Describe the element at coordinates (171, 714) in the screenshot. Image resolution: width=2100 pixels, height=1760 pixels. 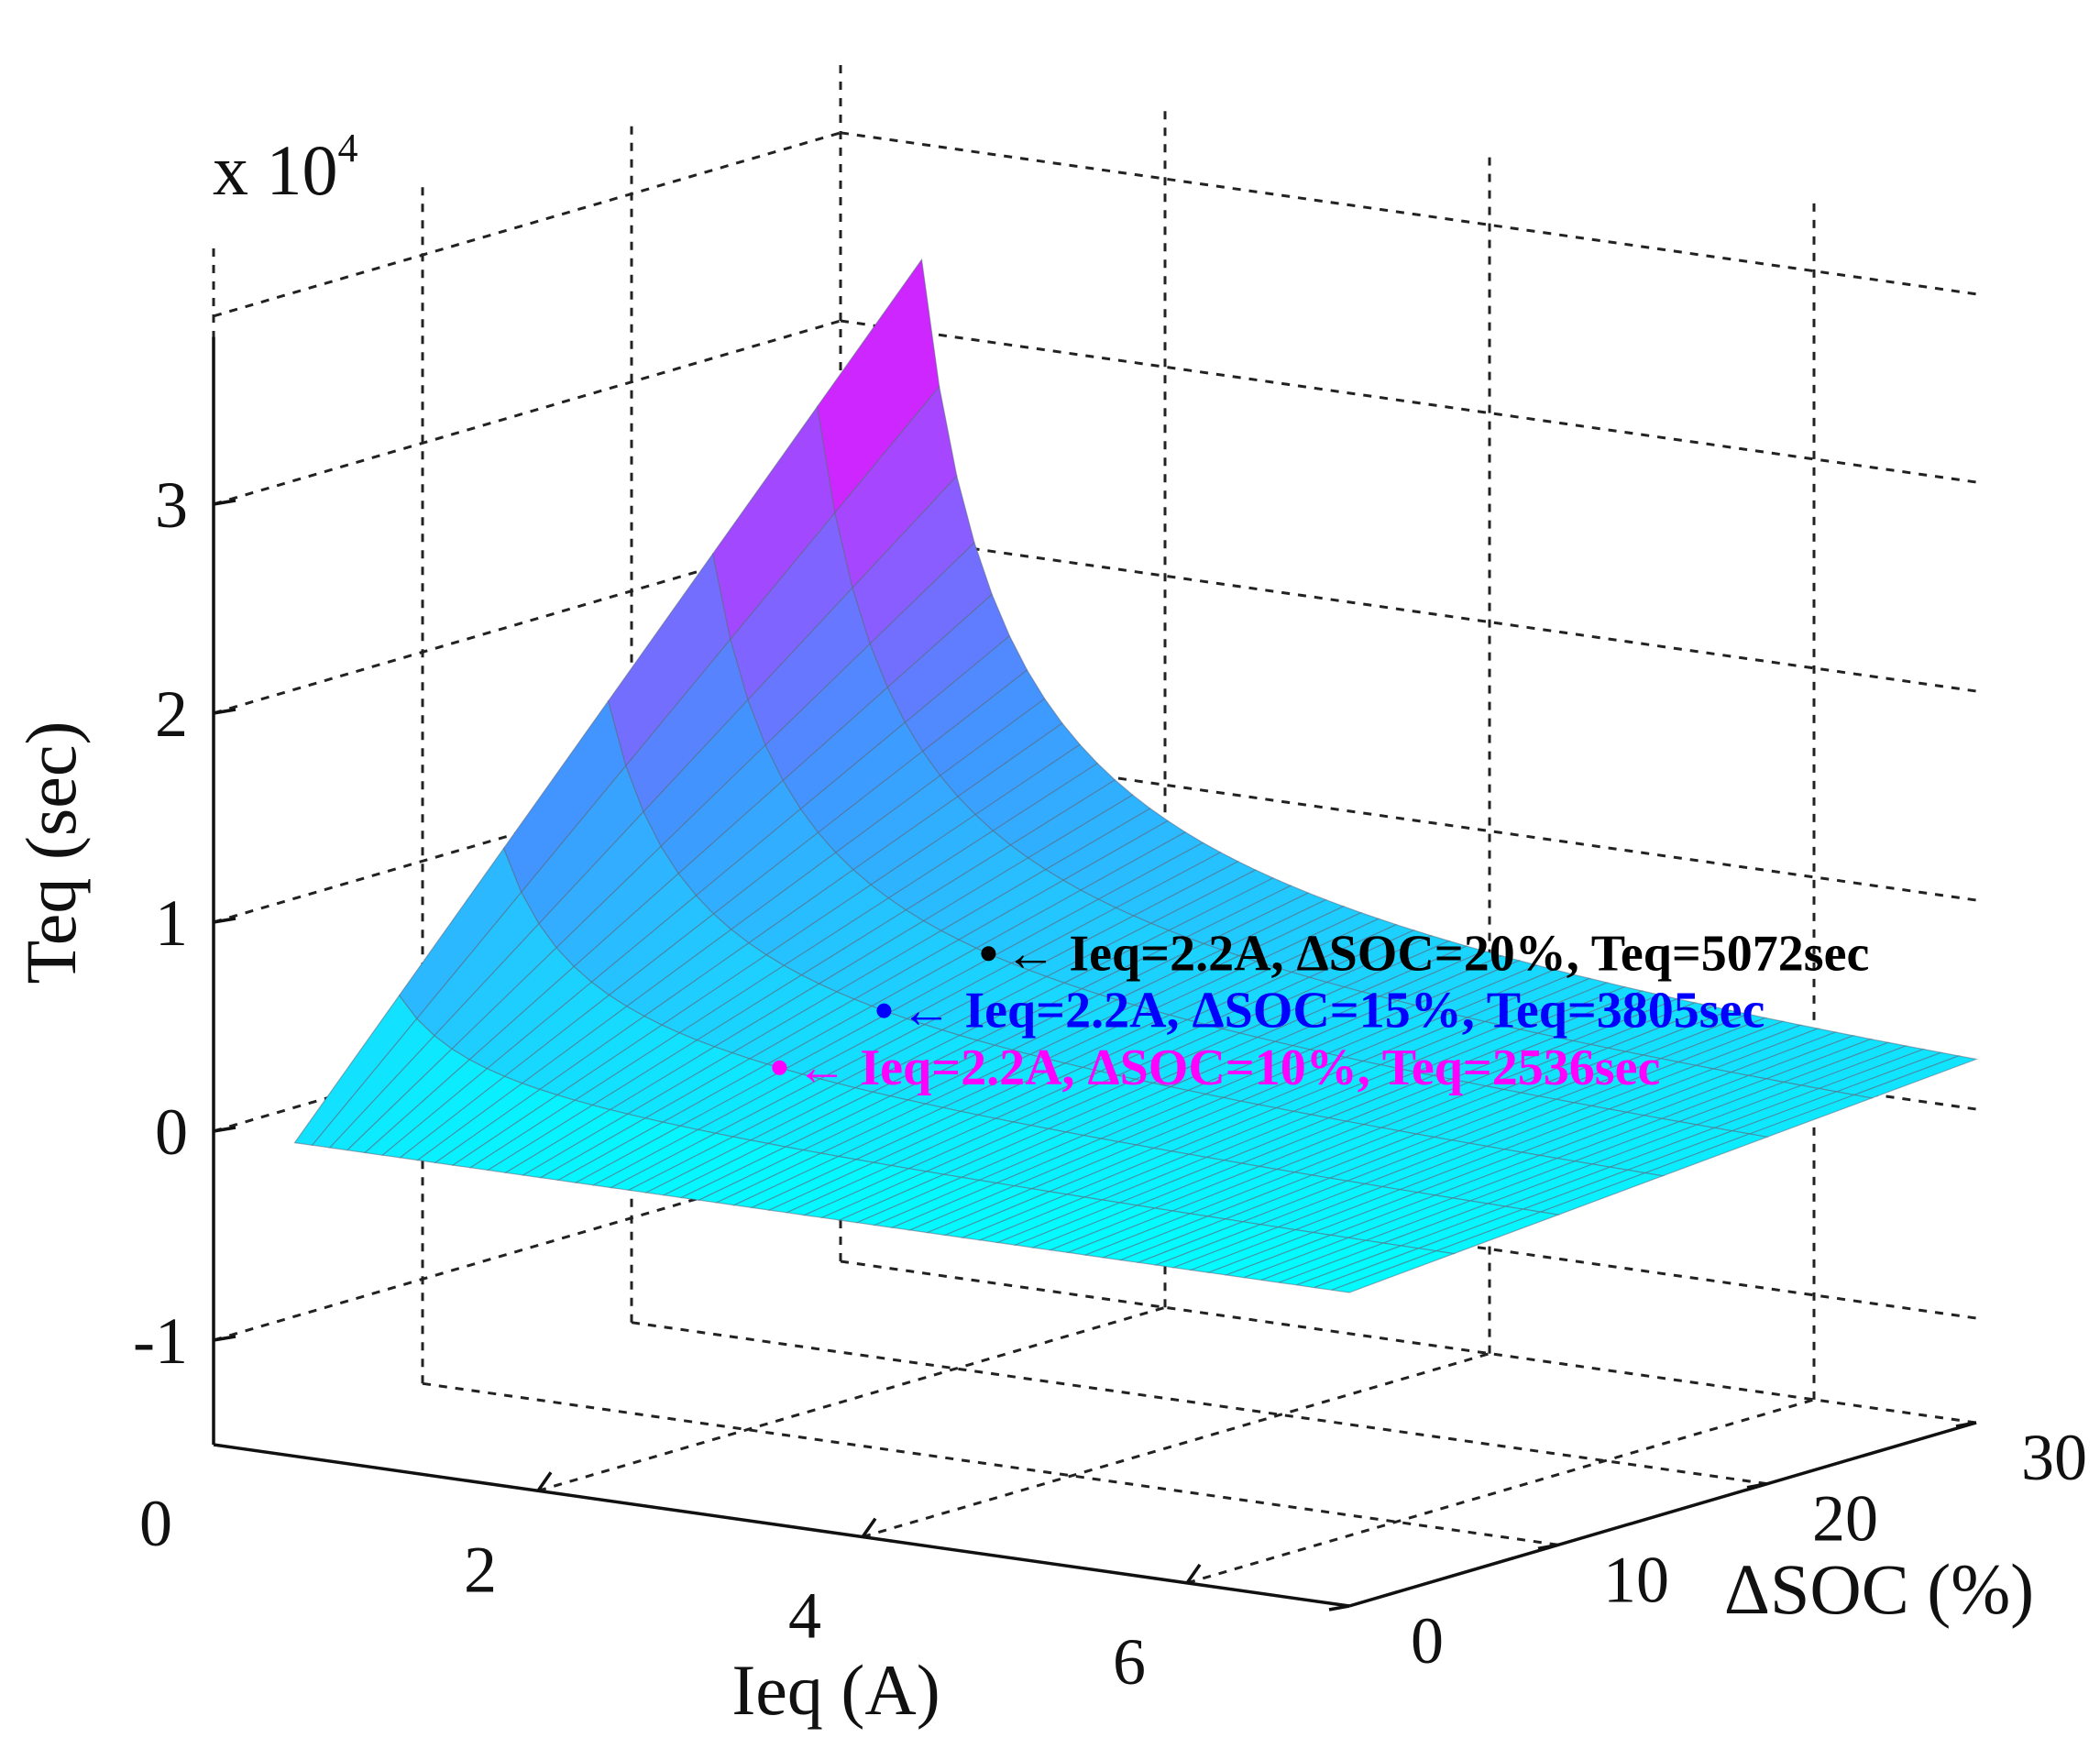
I see `z-tick-label: 2` at that location.